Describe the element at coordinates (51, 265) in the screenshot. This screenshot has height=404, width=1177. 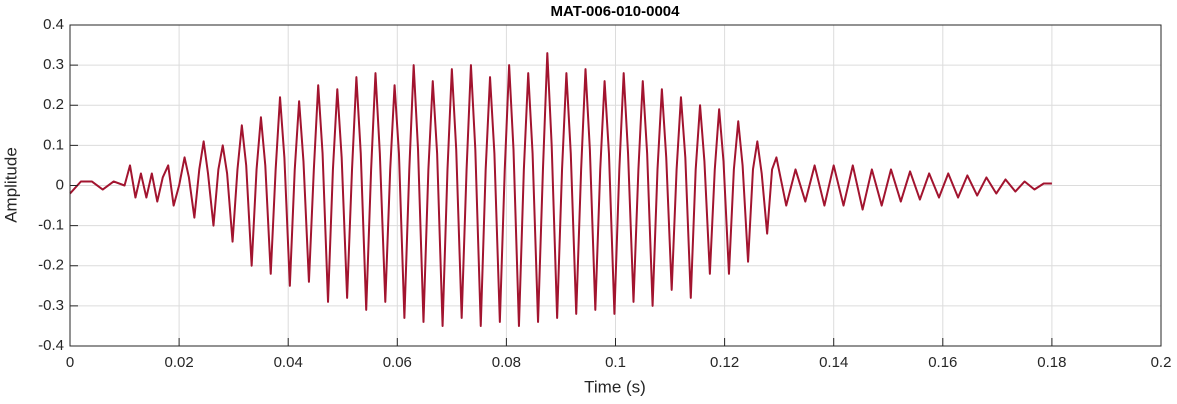
I see `y-tick-label: -0.2` at that location.